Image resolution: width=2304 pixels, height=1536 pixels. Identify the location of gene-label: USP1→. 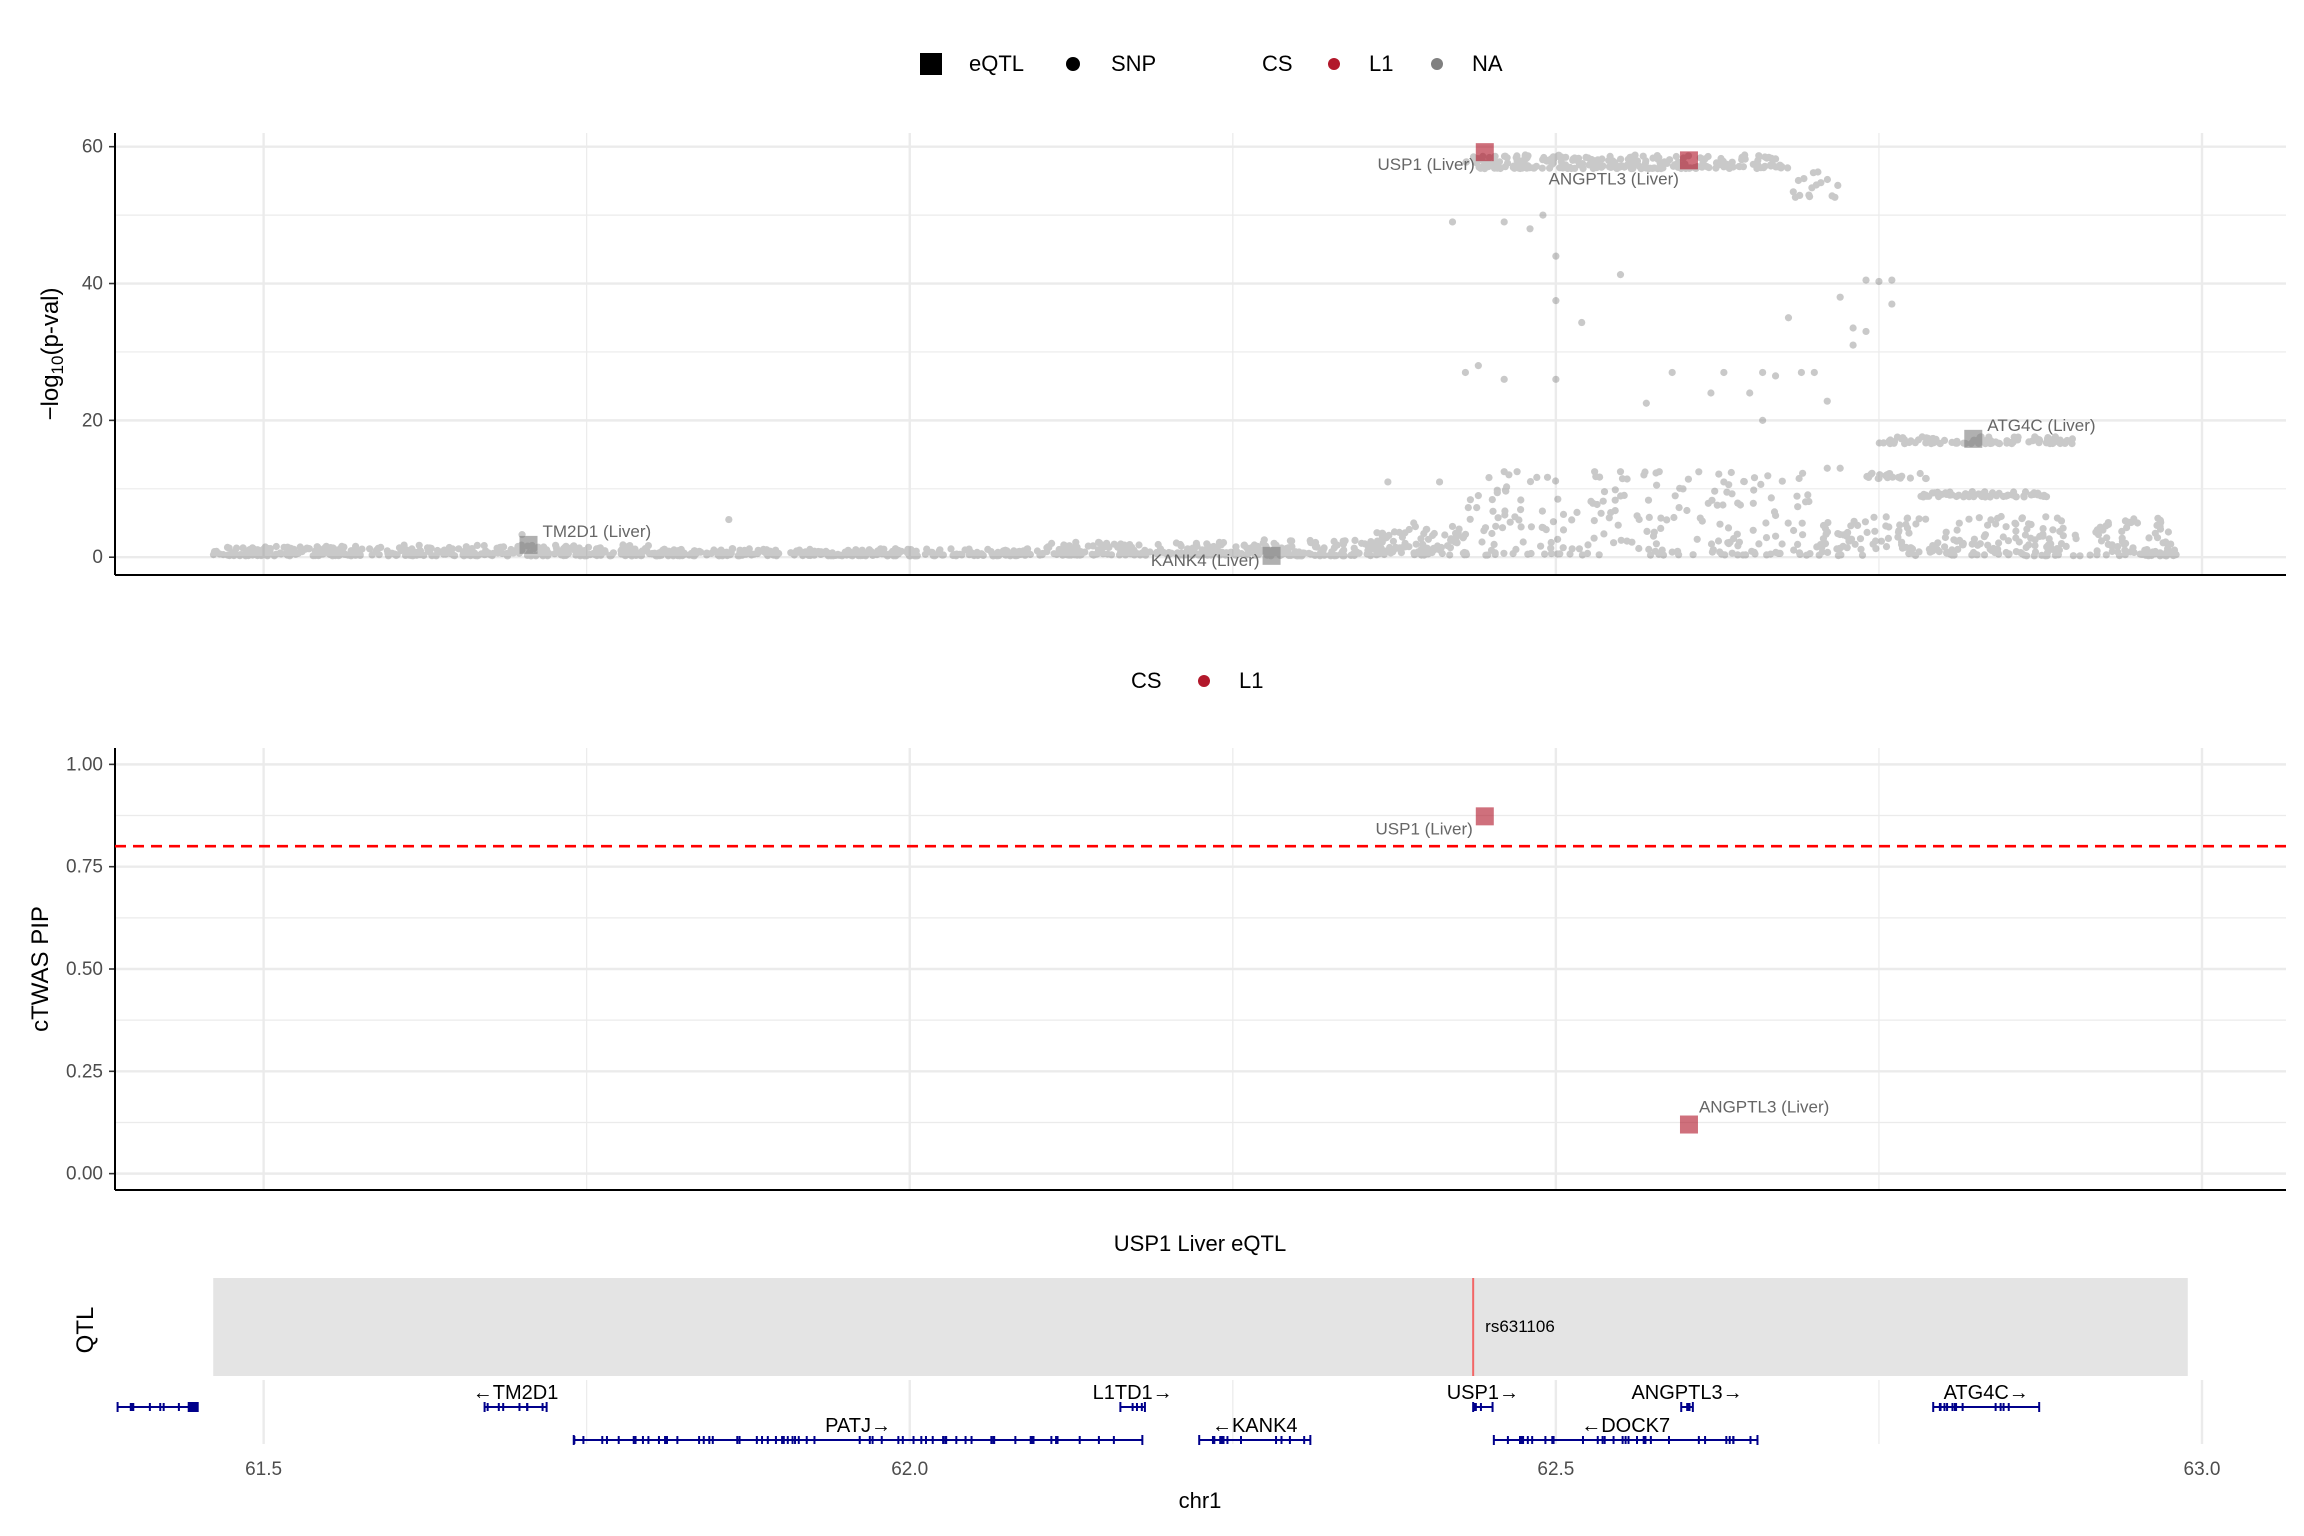
(1483, 1393).